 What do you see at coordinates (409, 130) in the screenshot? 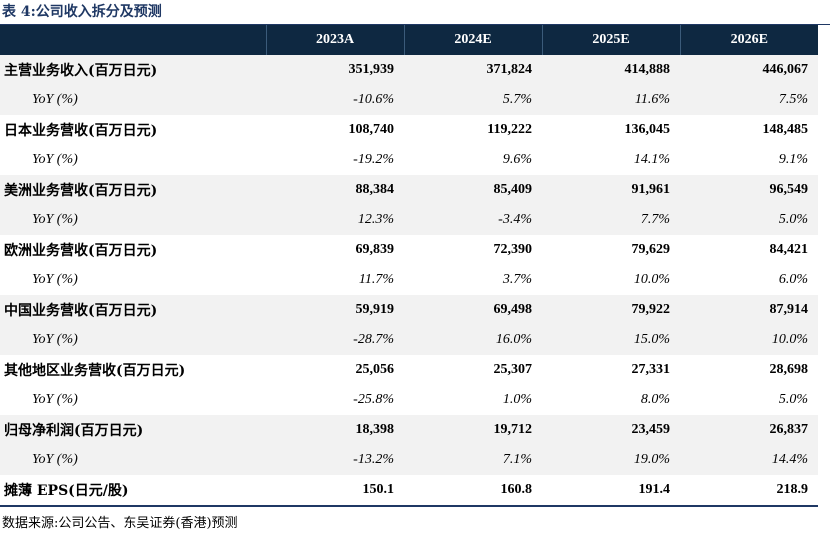
I see `table-row: 日本业务营收(百万日元) 108,740 119,222 136,045 148,485` at bounding box center [409, 130].